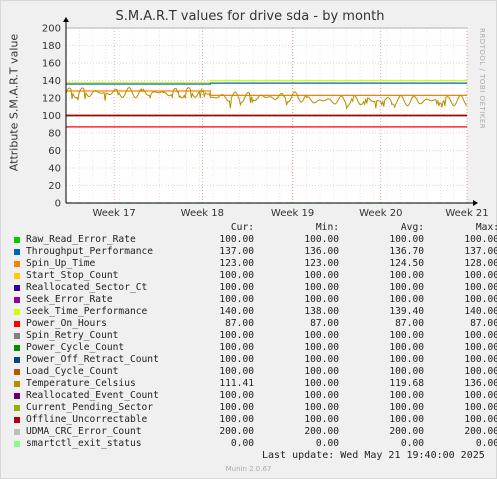 Image resolution: width=497 pixels, height=479 pixels. I want to click on legend-label: Reallocated_Sector_Ct, so click(87, 287).